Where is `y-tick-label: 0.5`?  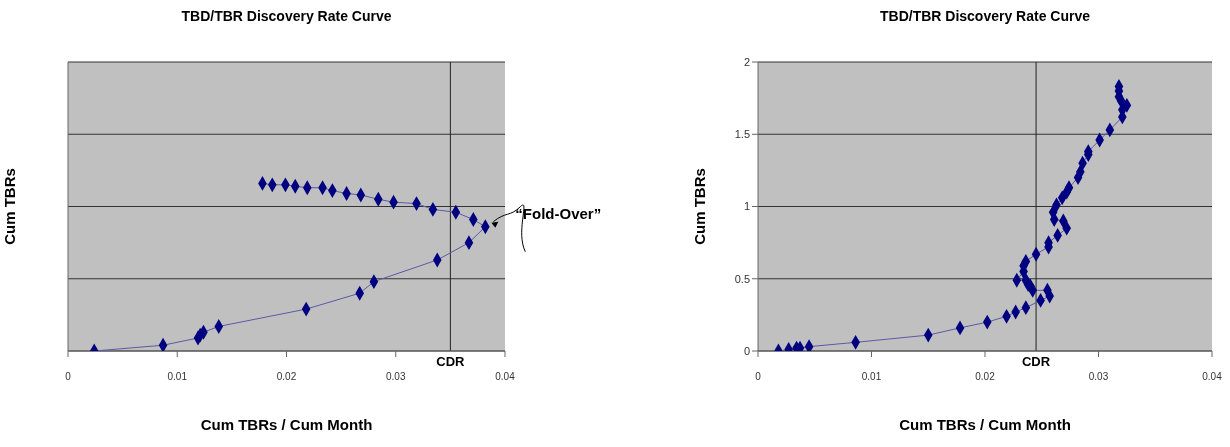 y-tick-label: 0.5 is located at coordinates (742, 278).